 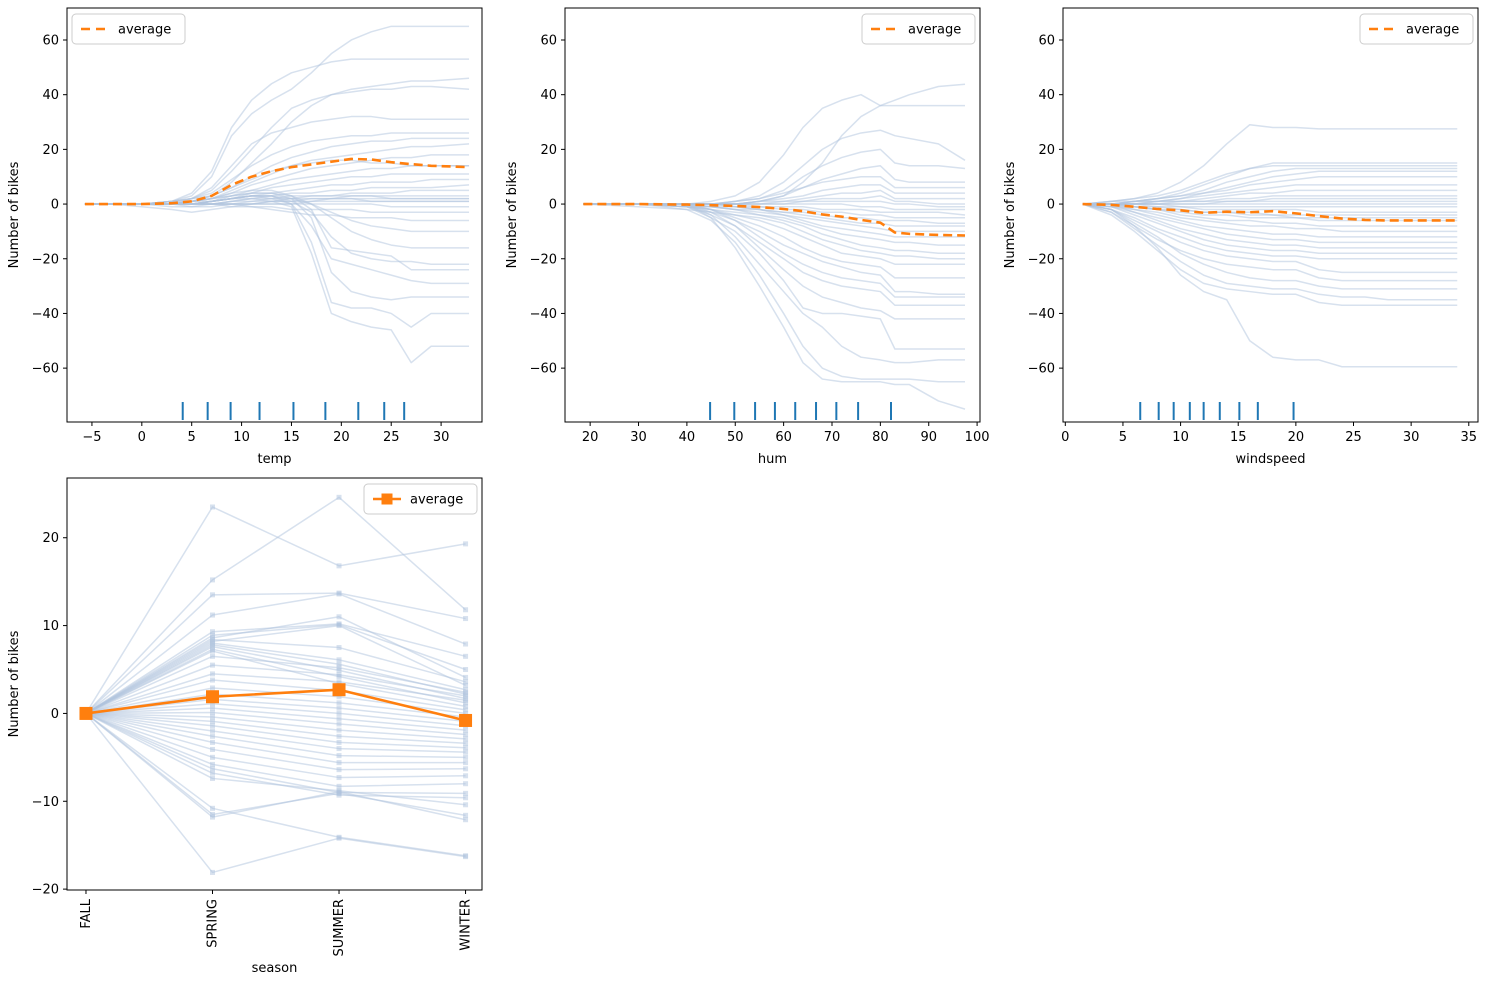 What do you see at coordinates (1353, 437) in the screenshot?
I see `x-tick-label: 25` at bounding box center [1353, 437].